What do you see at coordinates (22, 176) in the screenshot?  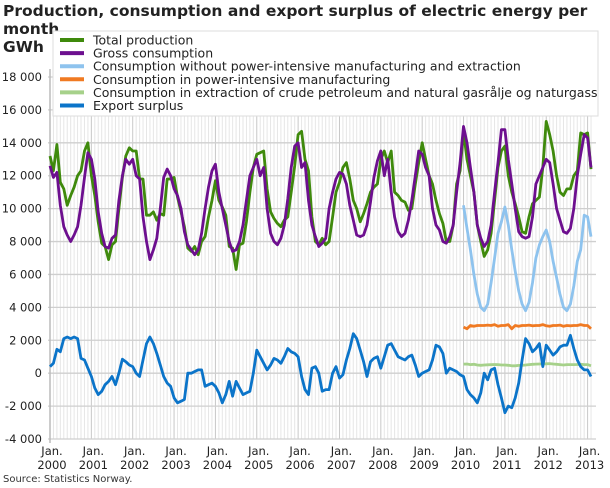 I see `y-tick-label: 12 000` at bounding box center [22, 176].